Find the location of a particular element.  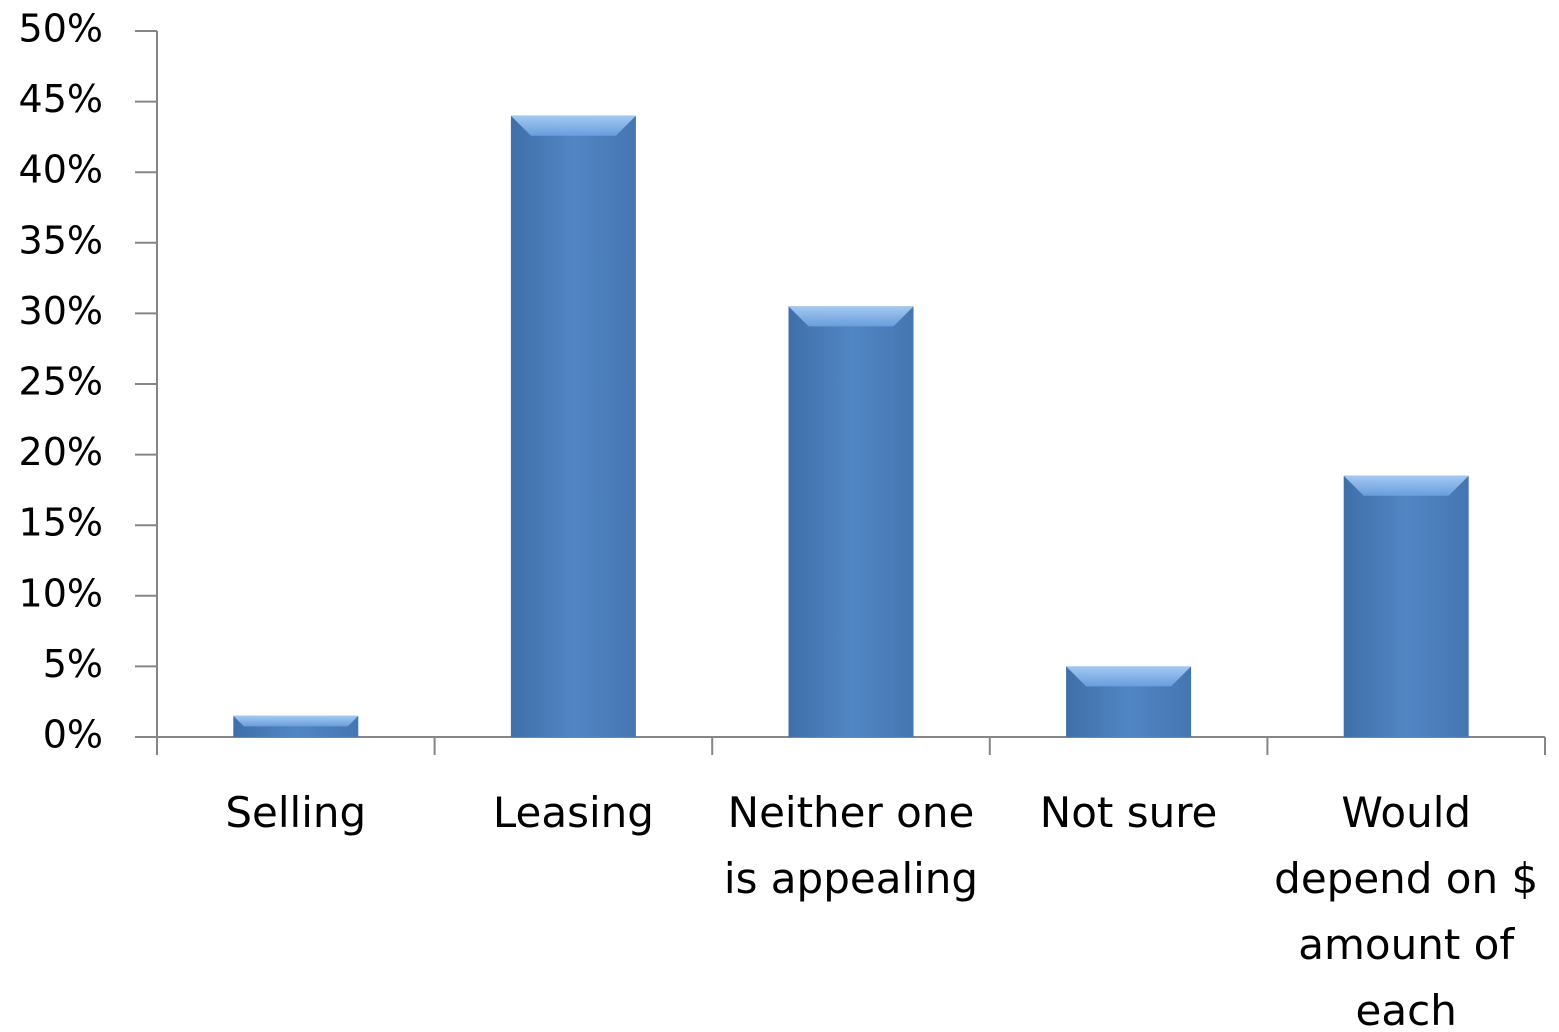

y-tick-label: 50% is located at coordinates (61, 29).